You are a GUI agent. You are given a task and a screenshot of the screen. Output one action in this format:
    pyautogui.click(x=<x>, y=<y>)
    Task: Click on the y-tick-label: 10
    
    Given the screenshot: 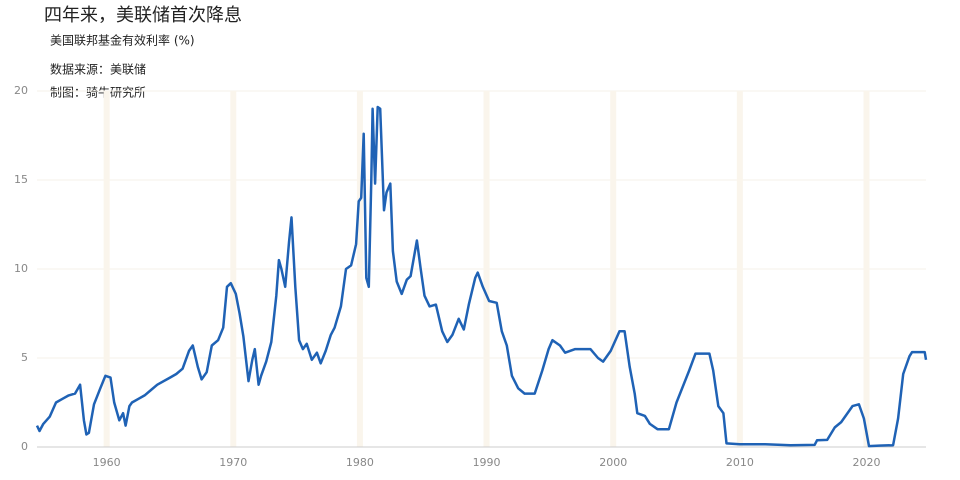 What is the action you would take?
    pyautogui.click(x=21, y=268)
    